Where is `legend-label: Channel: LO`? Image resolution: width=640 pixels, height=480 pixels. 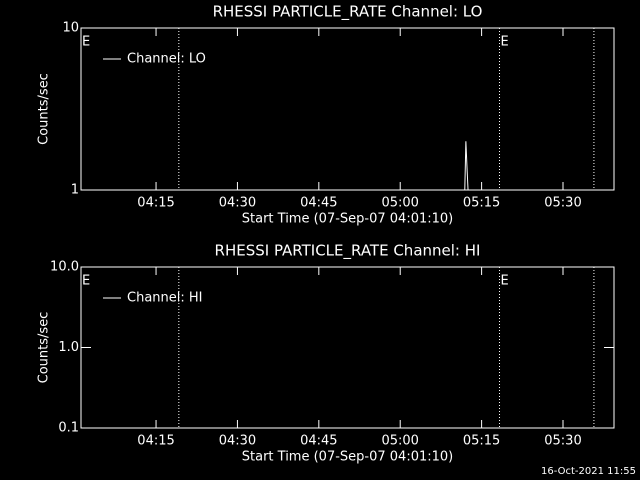 legend-label: Channel: LO is located at coordinates (166, 59).